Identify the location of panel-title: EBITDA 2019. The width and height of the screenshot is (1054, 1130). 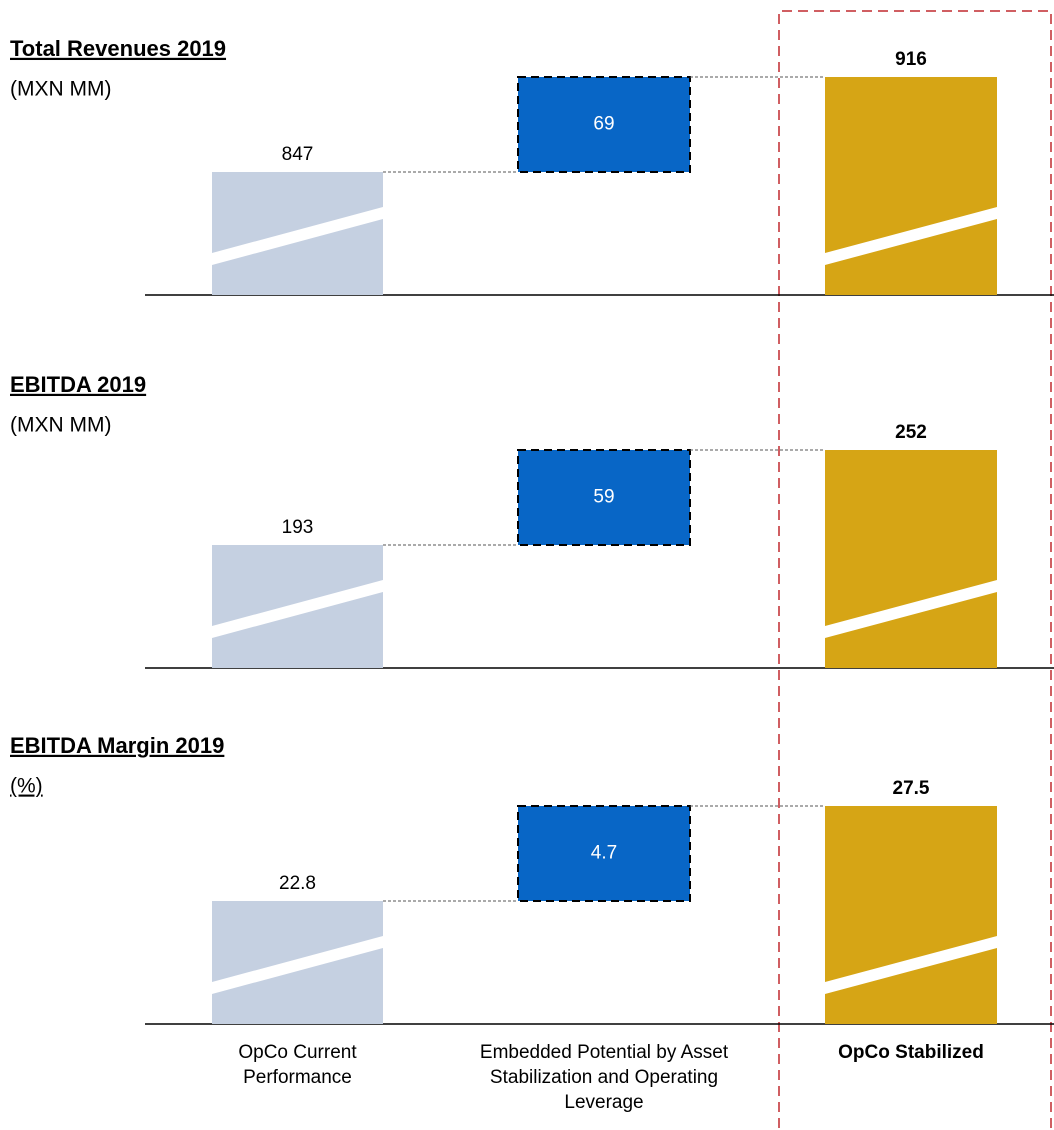
(78, 384).